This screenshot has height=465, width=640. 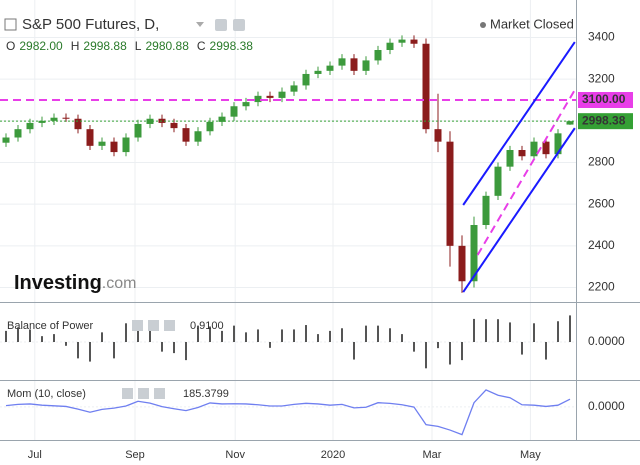 What do you see at coordinates (604, 99) in the screenshot?
I see `price-tag-label: 3100.00` at bounding box center [604, 99].